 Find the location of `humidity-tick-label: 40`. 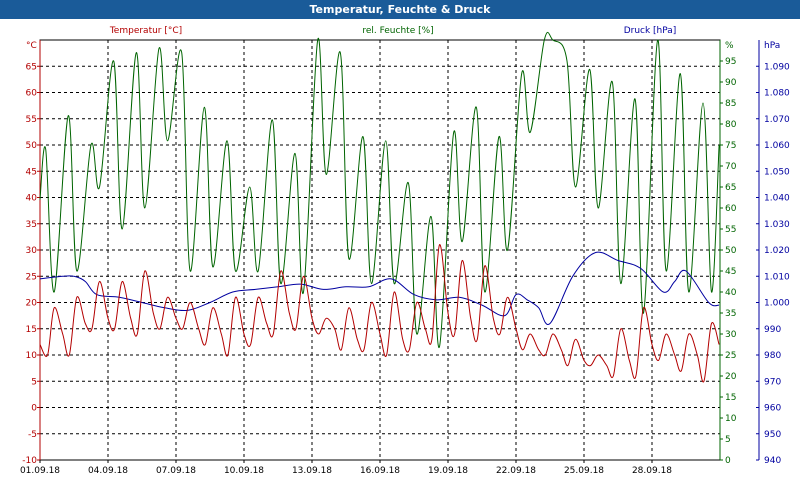

humidity-tick-label: 40 is located at coordinates (731, 293).